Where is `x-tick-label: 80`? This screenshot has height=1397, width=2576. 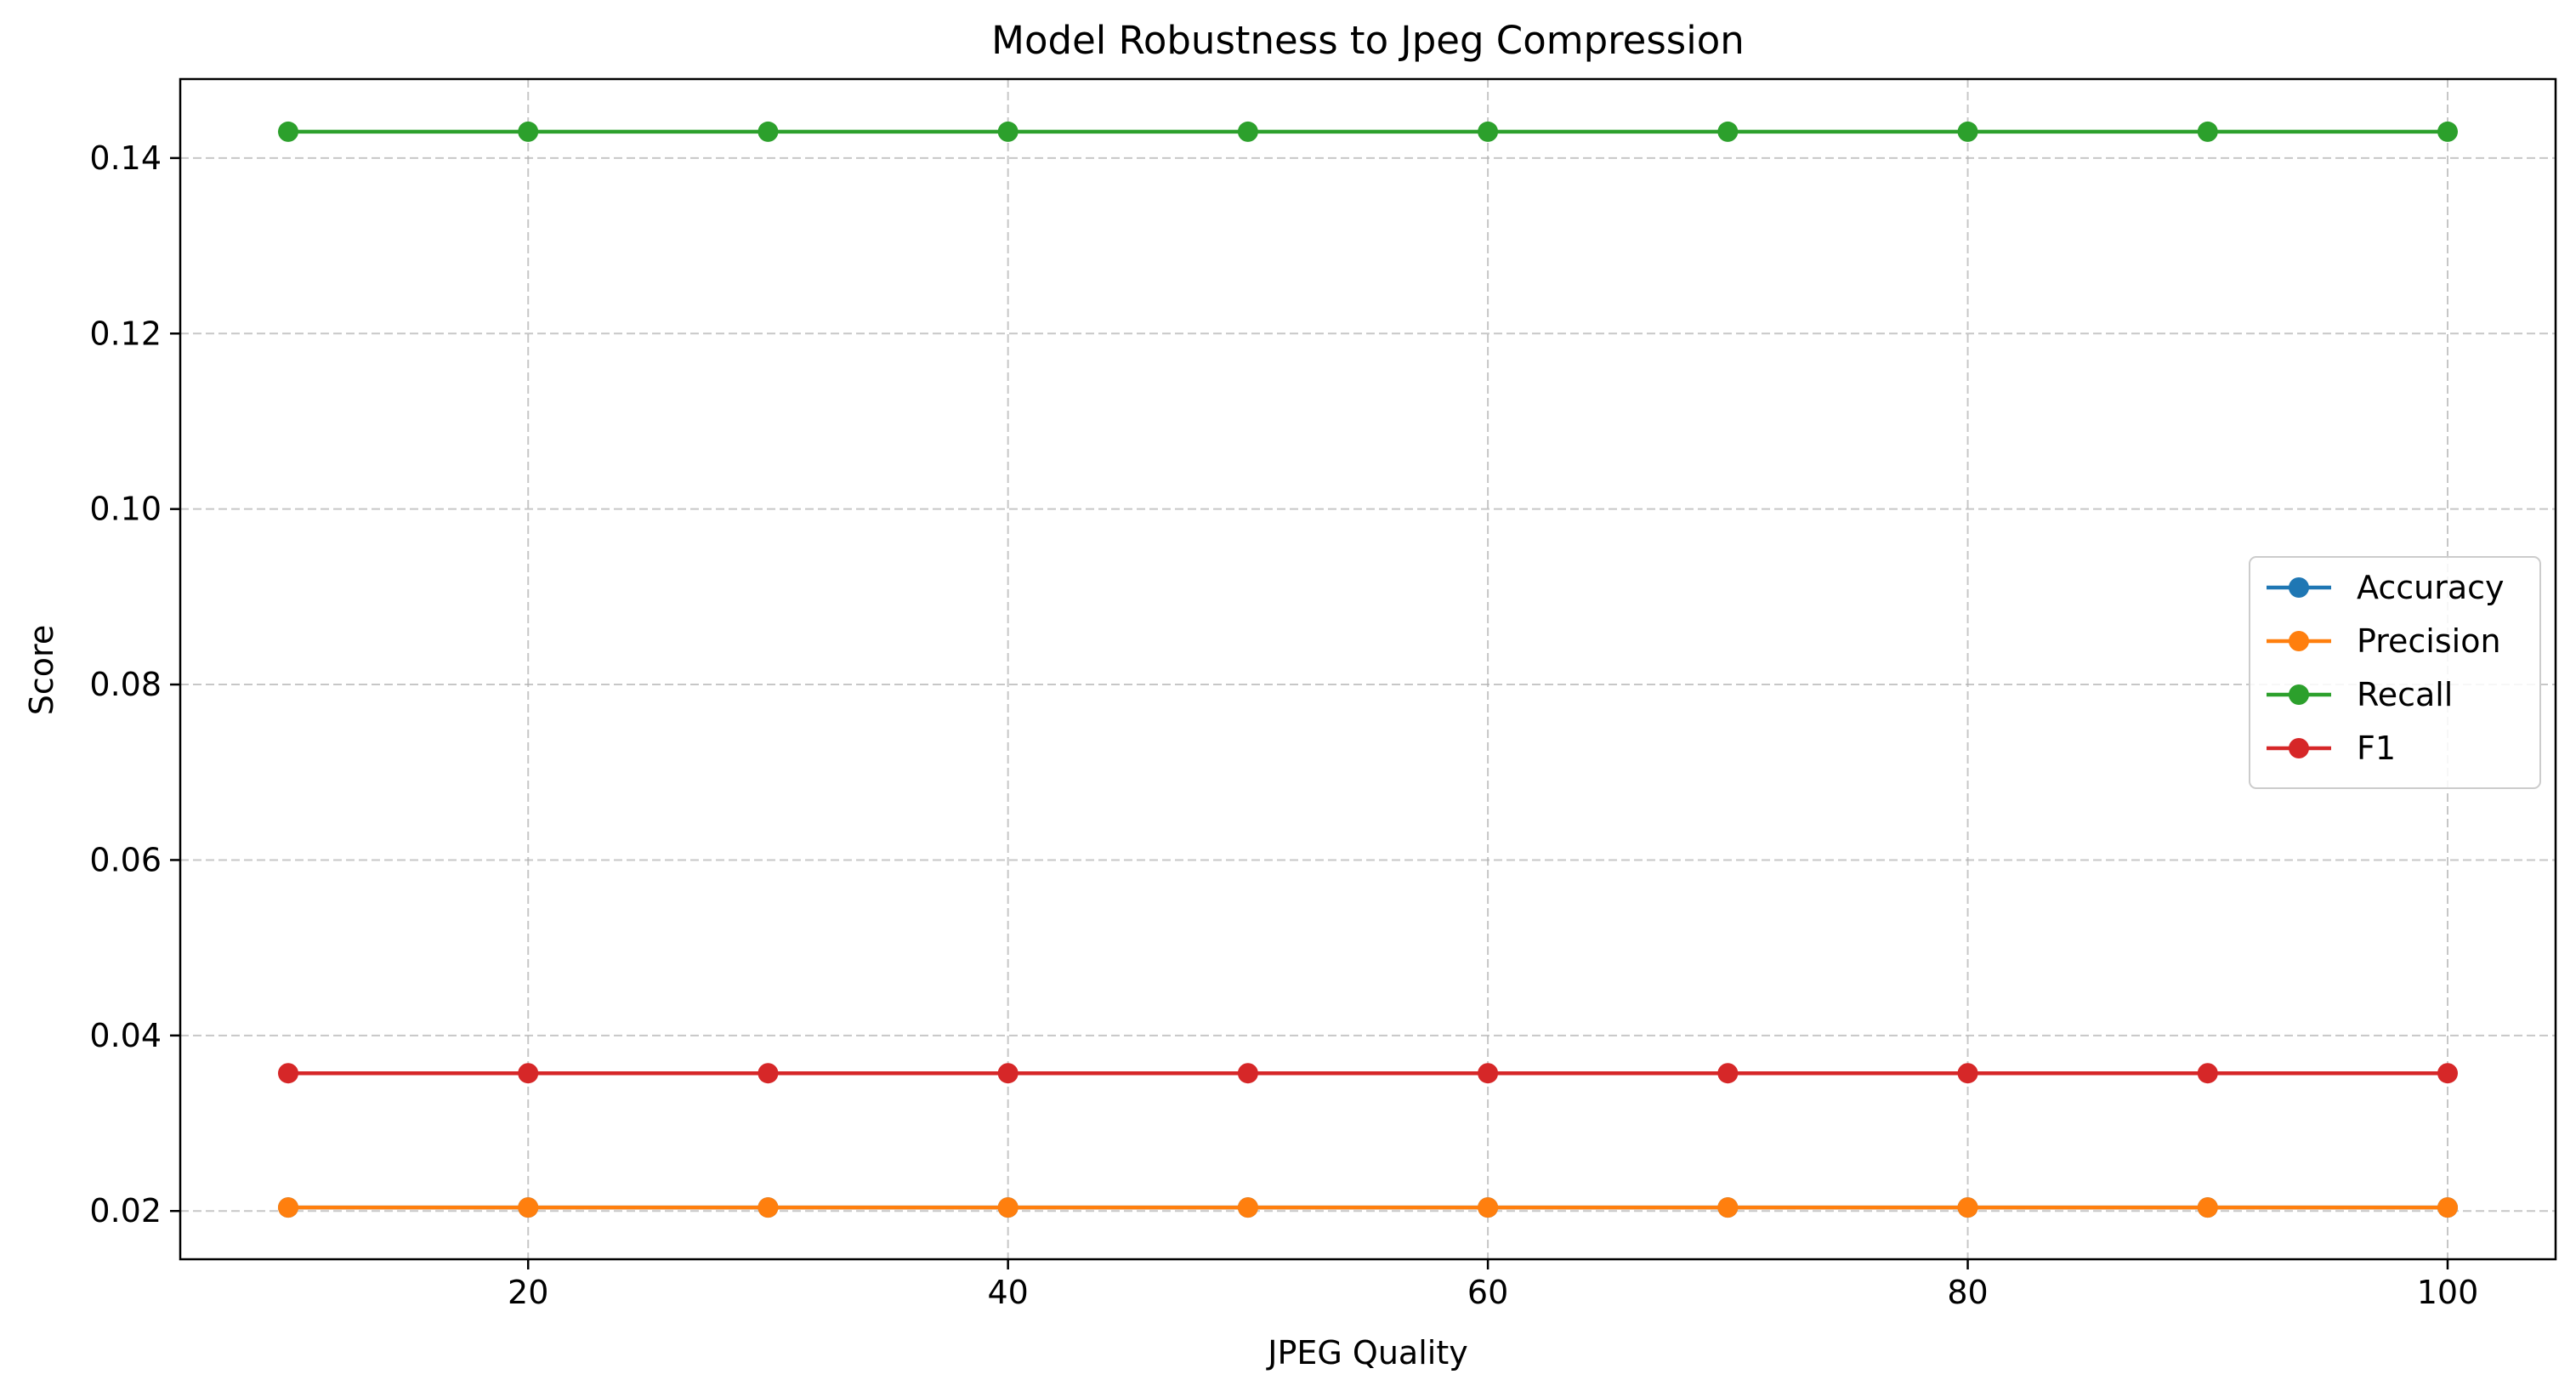 x-tick-label: 80 is located at coordinates (1968, 1292).